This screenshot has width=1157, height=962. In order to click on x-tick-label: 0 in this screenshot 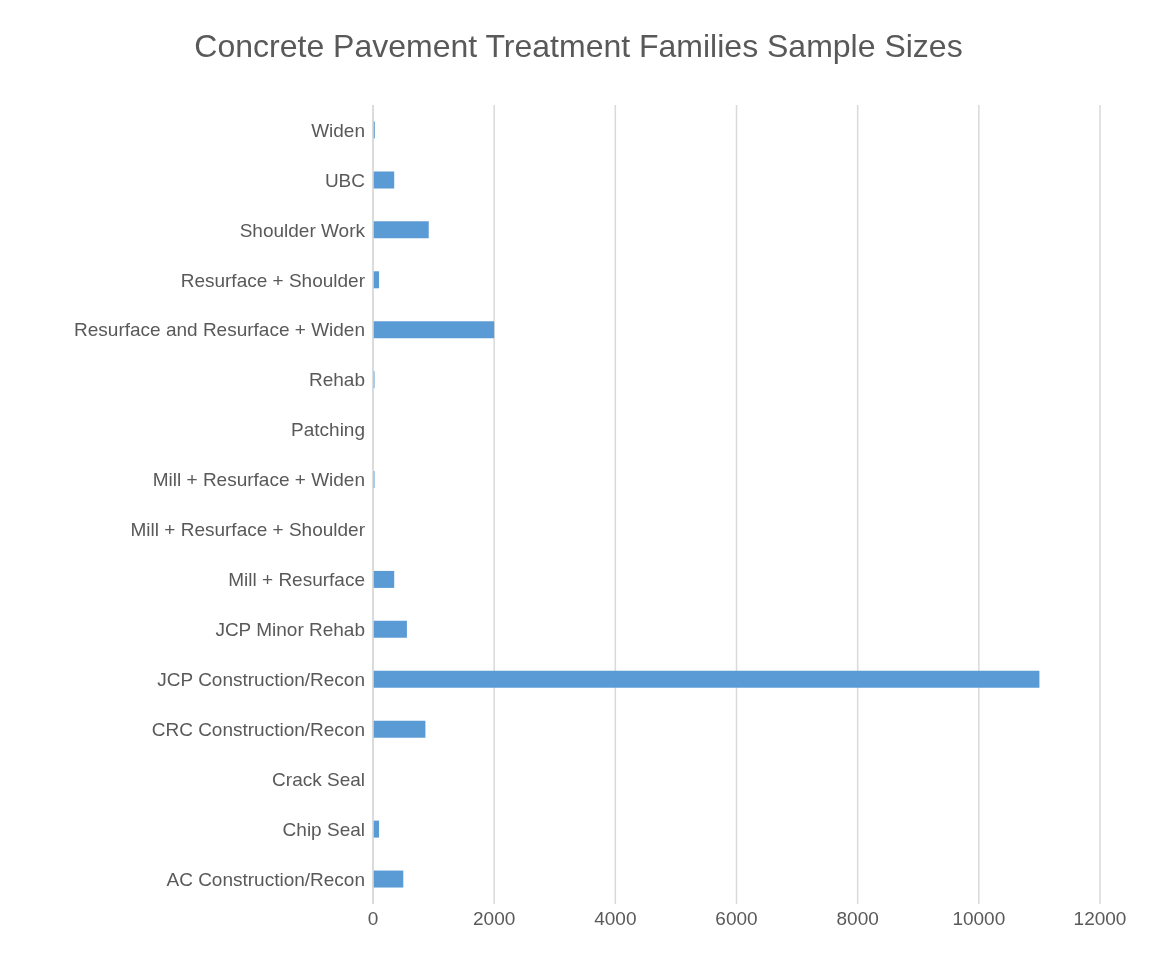, I will do `click(373, 919)`.